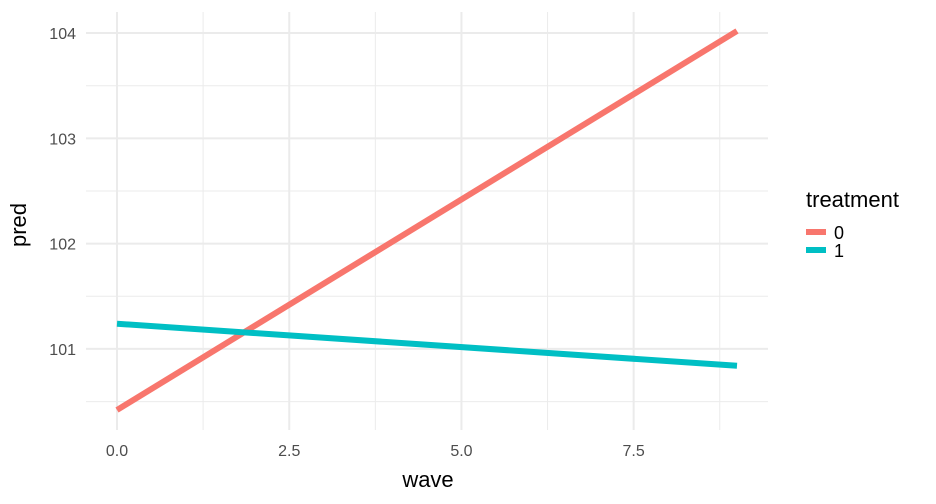 The width and height of the screenshot is (936, 504). I want to click on y-tick-labels: 101 102 103 104, so click(62, 192).